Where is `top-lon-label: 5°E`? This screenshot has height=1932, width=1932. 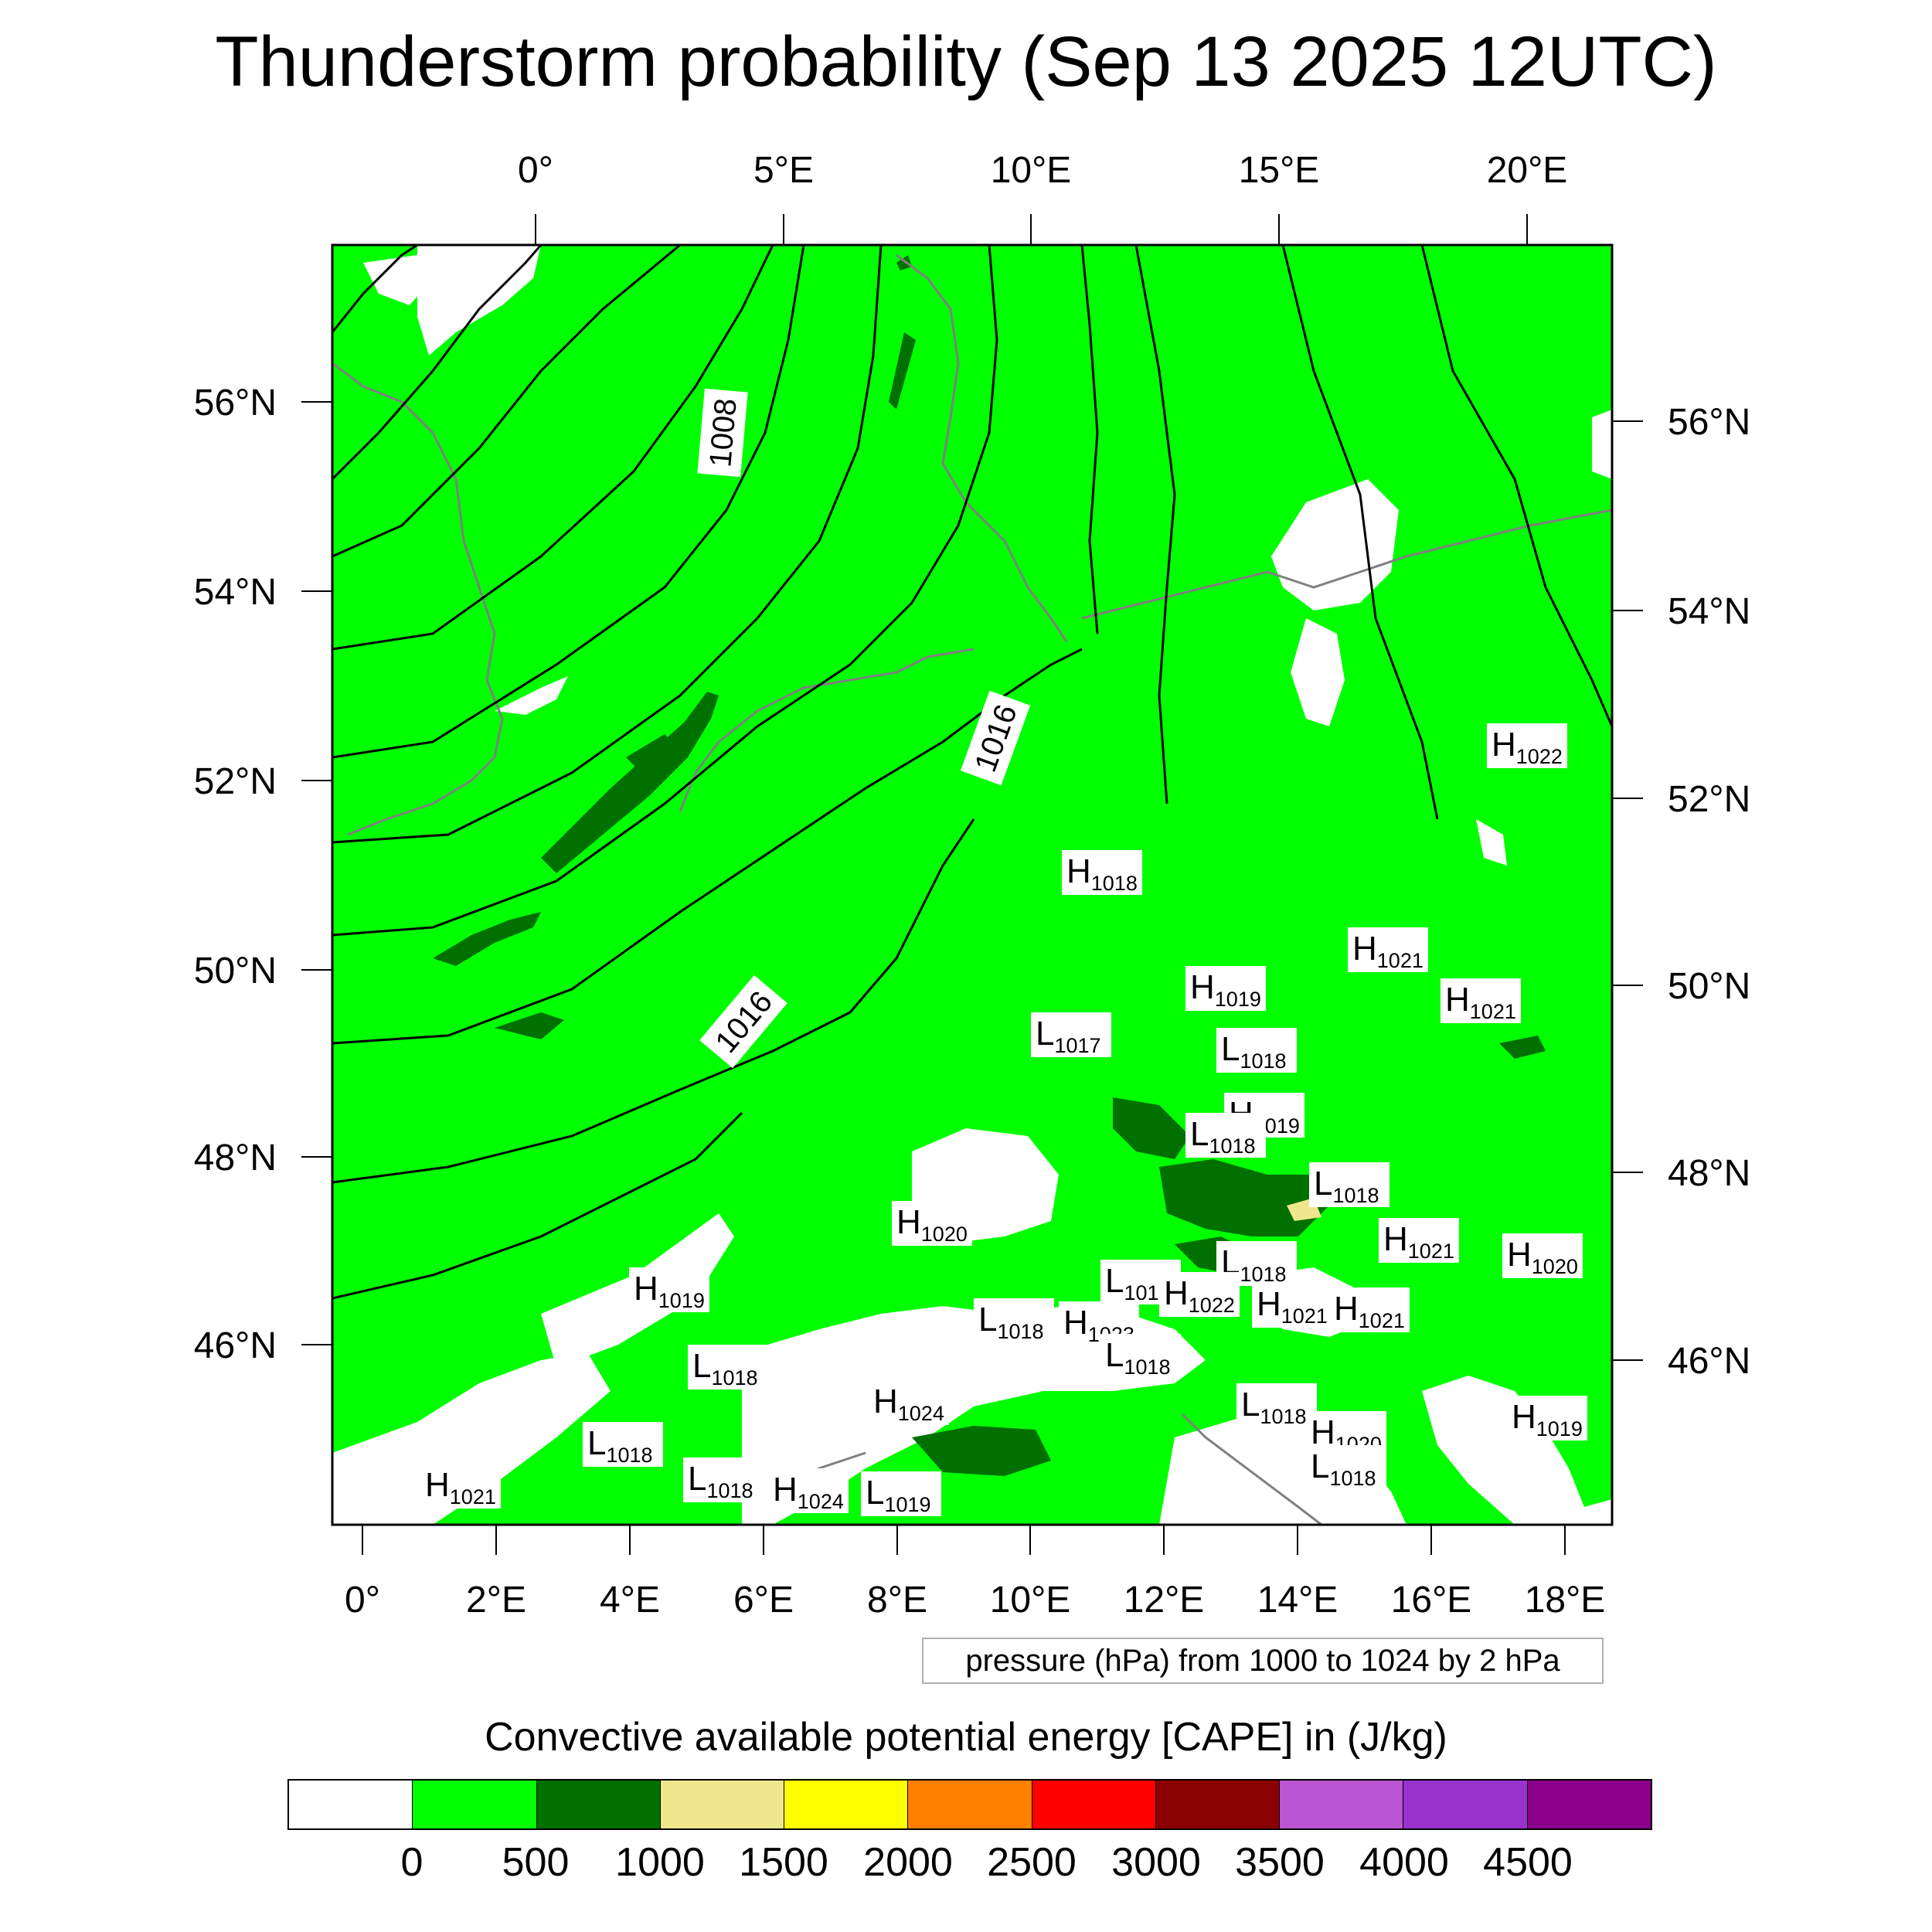
top-lon-label: 5°E is located at coordinates (784, 170).